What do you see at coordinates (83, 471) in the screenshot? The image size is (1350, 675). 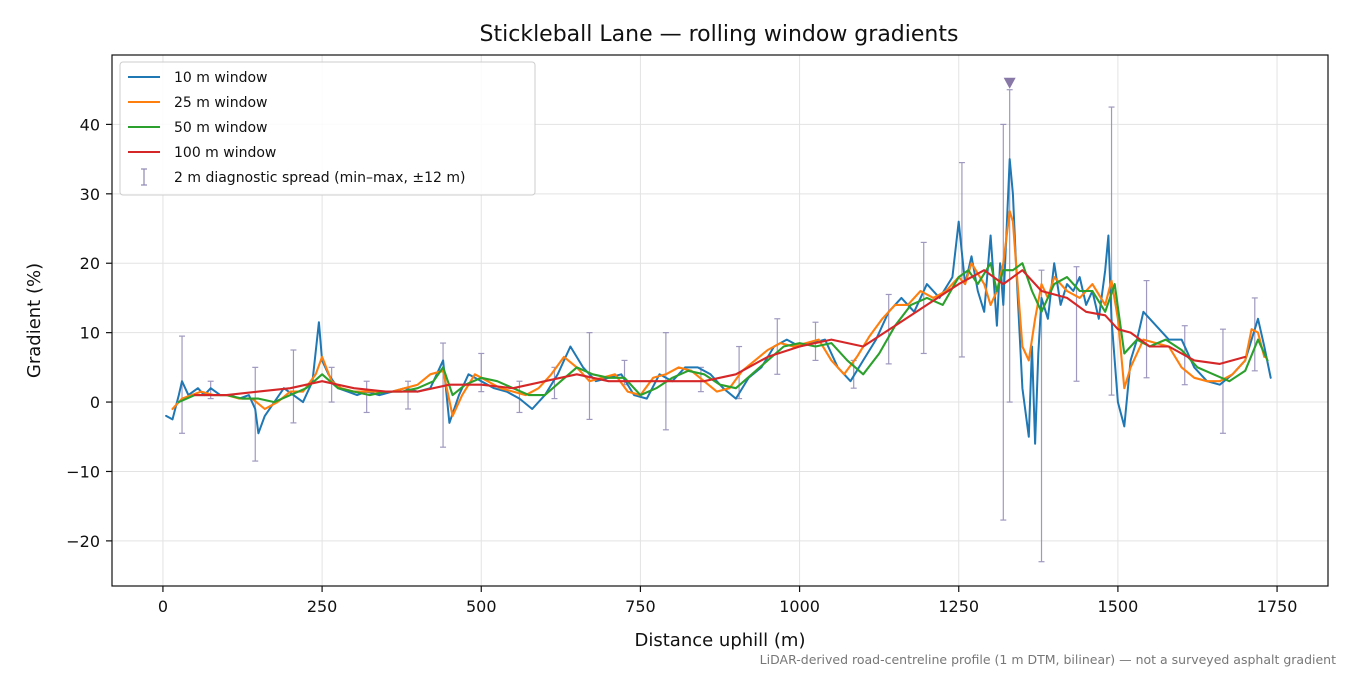 I see `y-tick-label: −10` at bounding box center [83, 471].